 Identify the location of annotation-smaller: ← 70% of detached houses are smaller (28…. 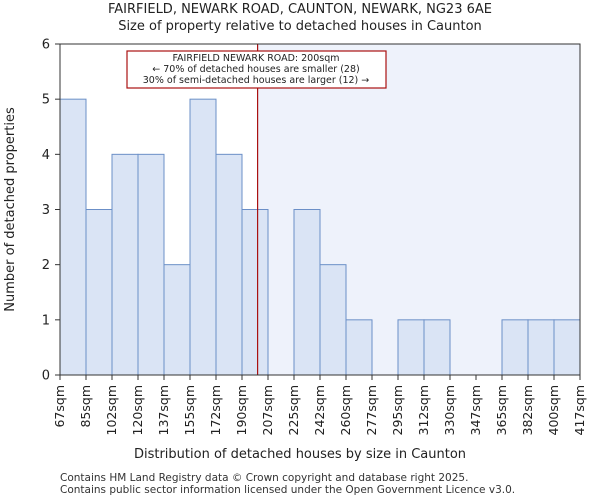
(255, 69).